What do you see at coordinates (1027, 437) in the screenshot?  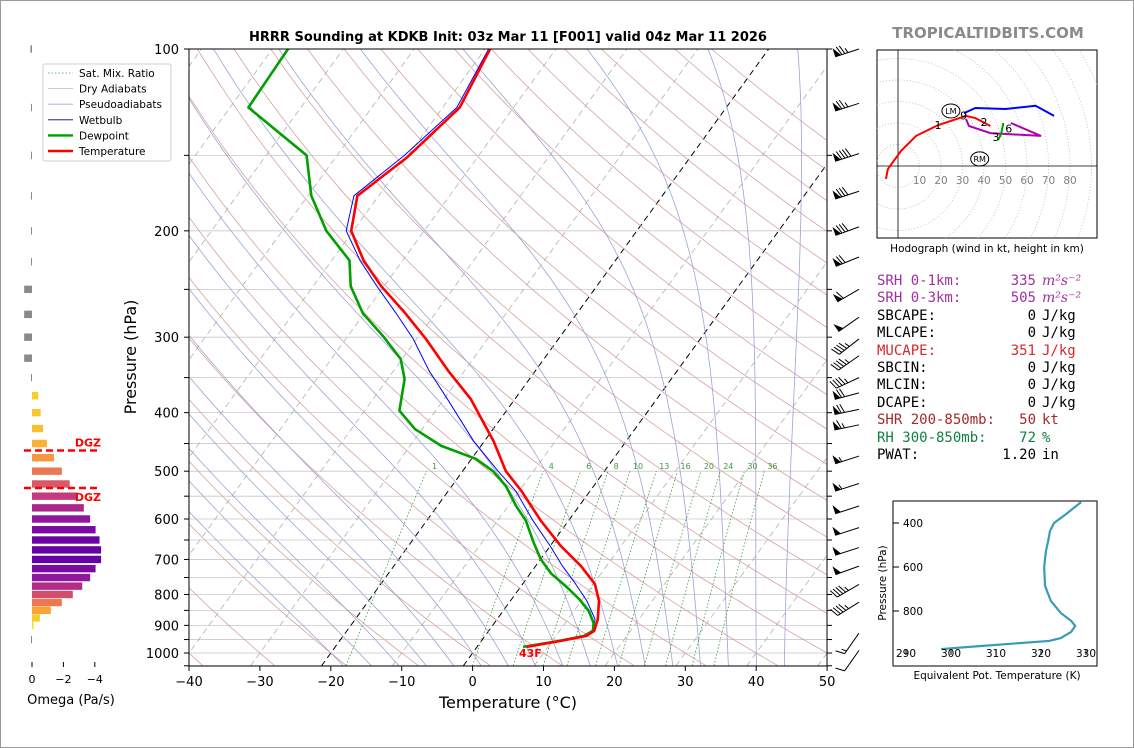 I see `parameter-value: 72` at bounding box center [1027, 437].